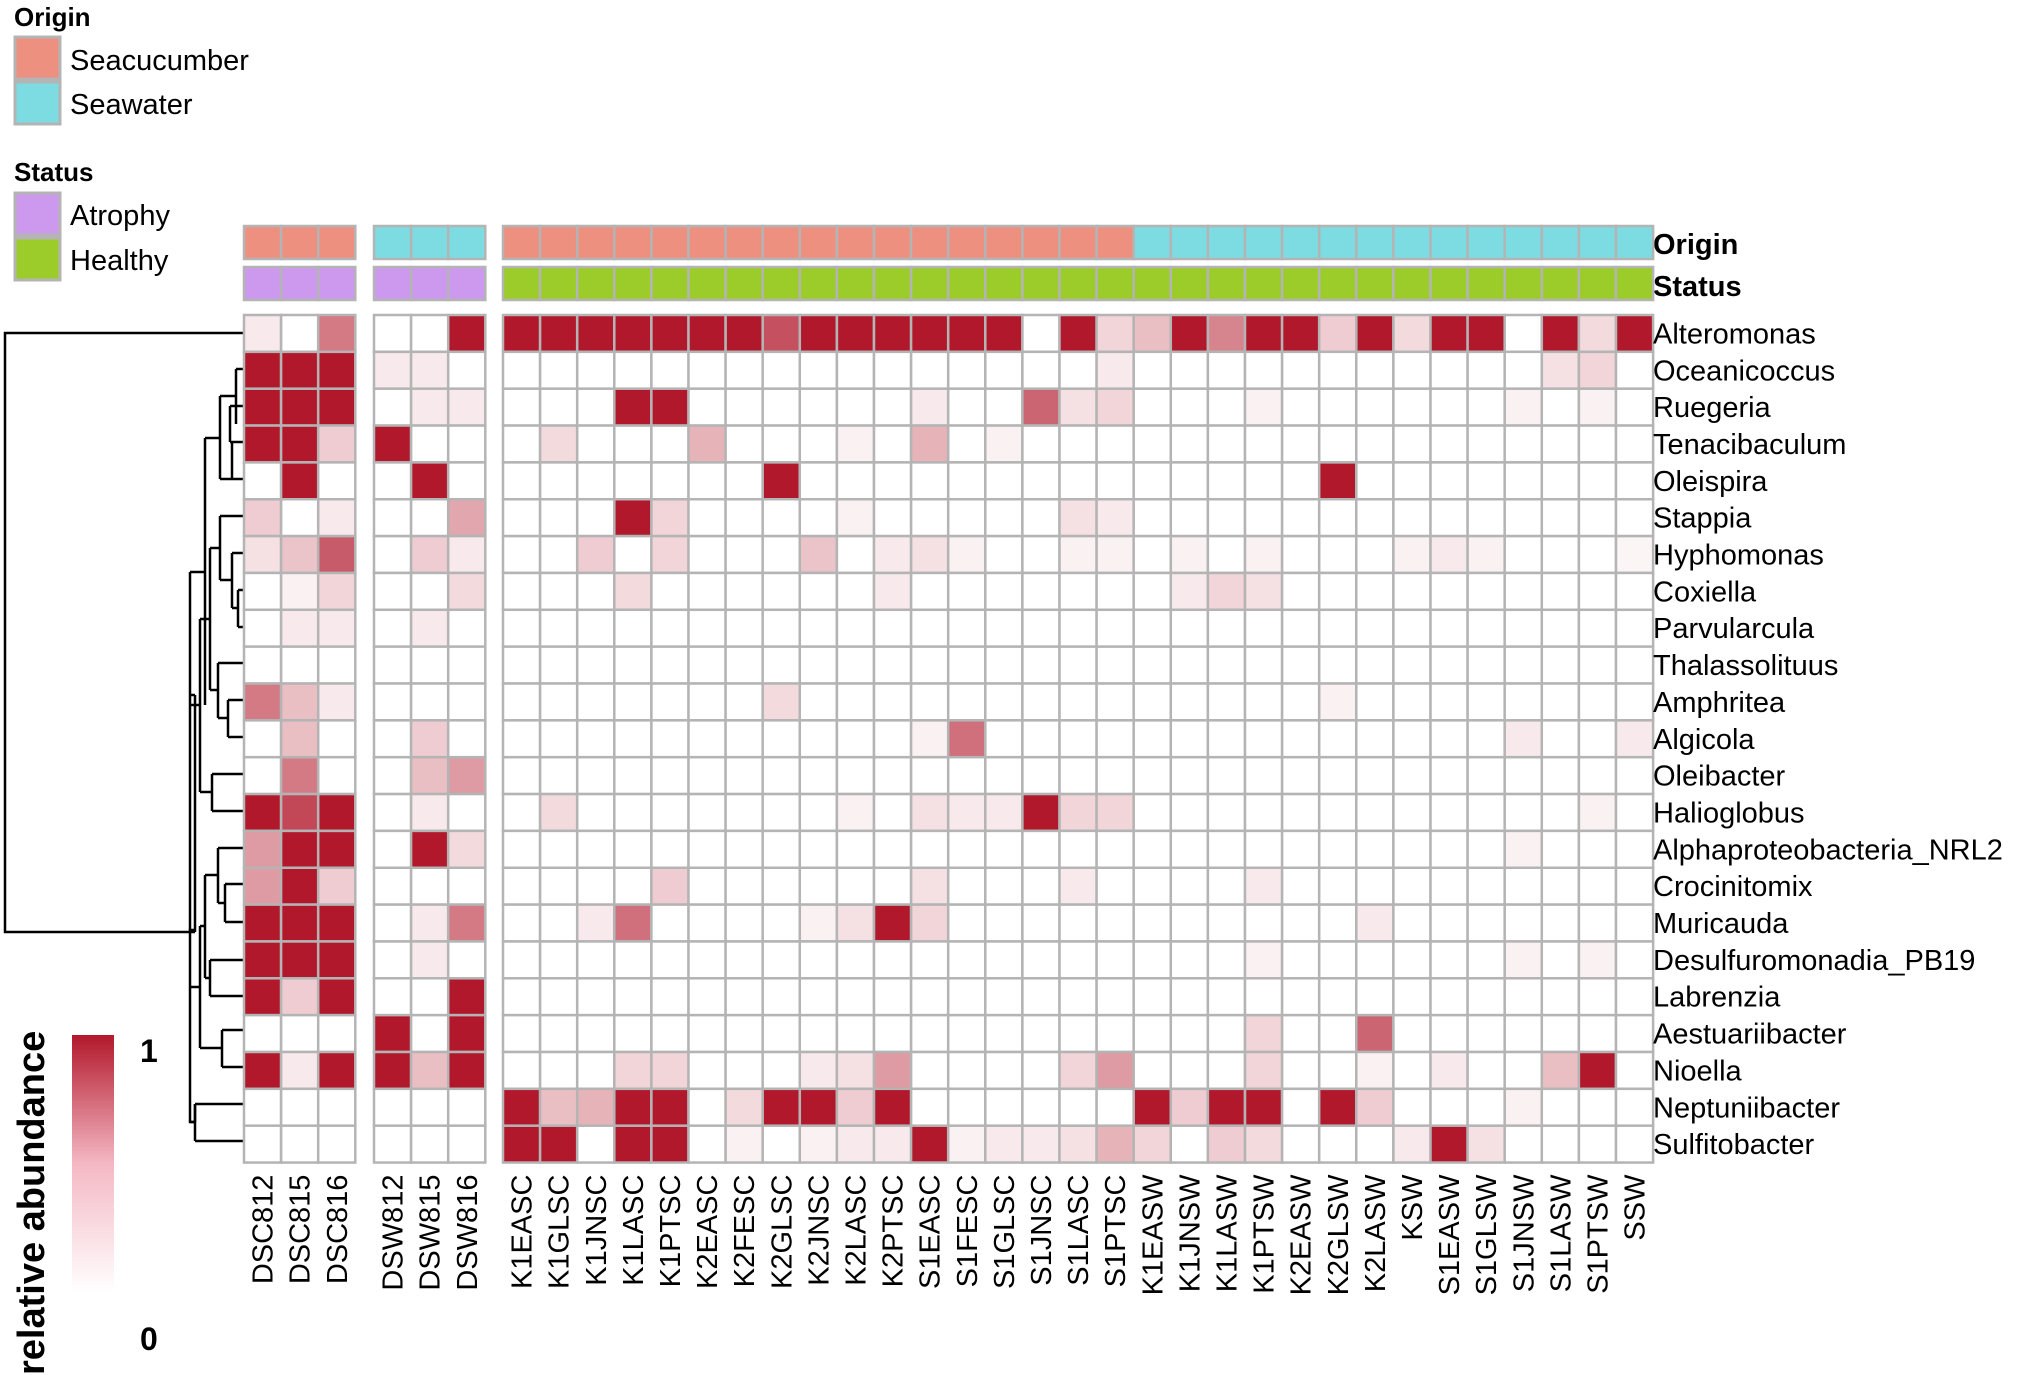 The width and height of the screenshot is (2044, 1375). Describe the element at coordinates (782, 1232) in the screenshot. I see `column-label: K2GLSC` at that location.